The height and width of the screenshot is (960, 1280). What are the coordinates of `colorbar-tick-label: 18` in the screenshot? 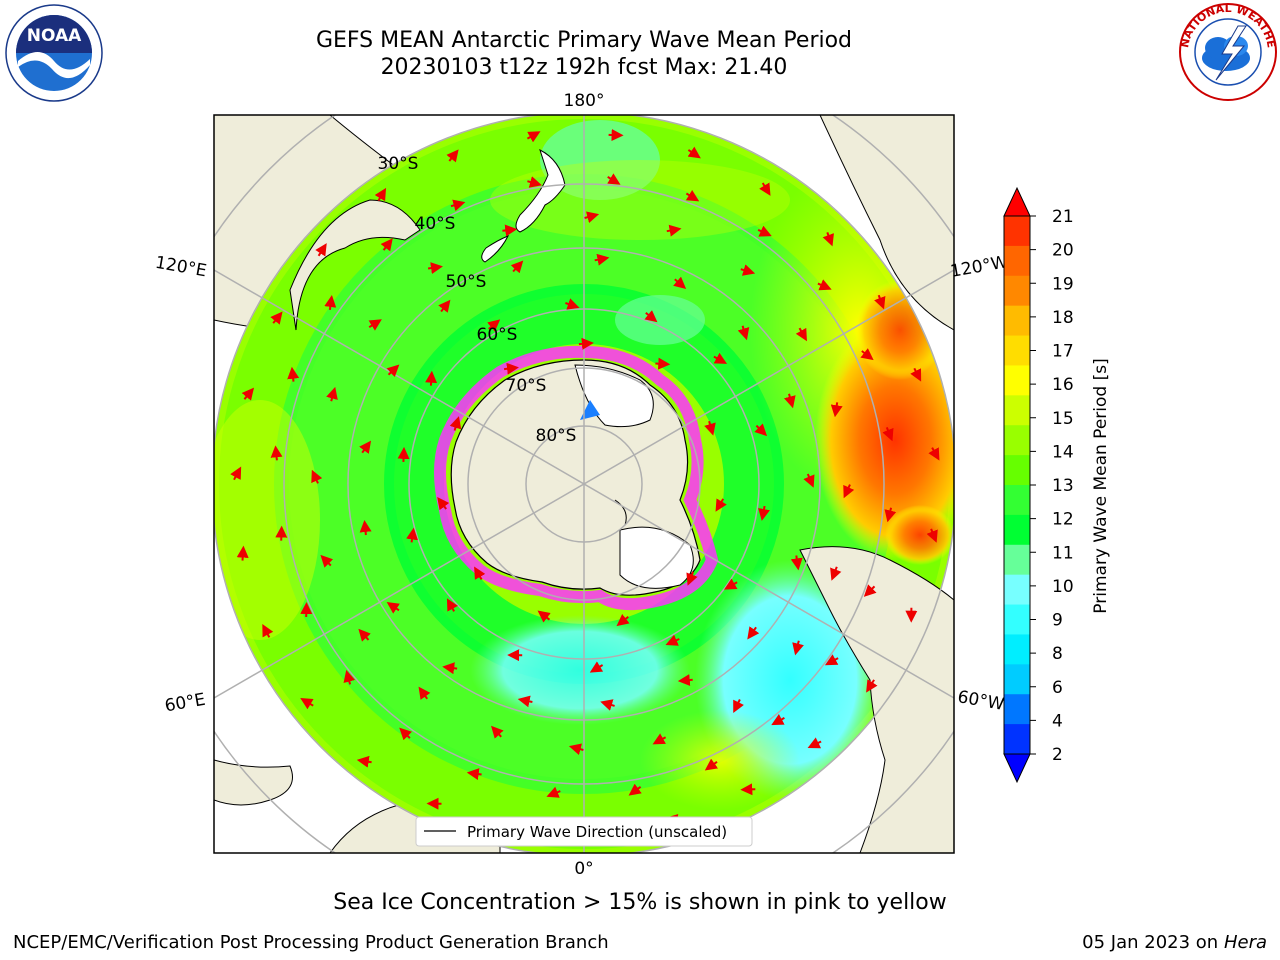 It's located at (1063, 318).